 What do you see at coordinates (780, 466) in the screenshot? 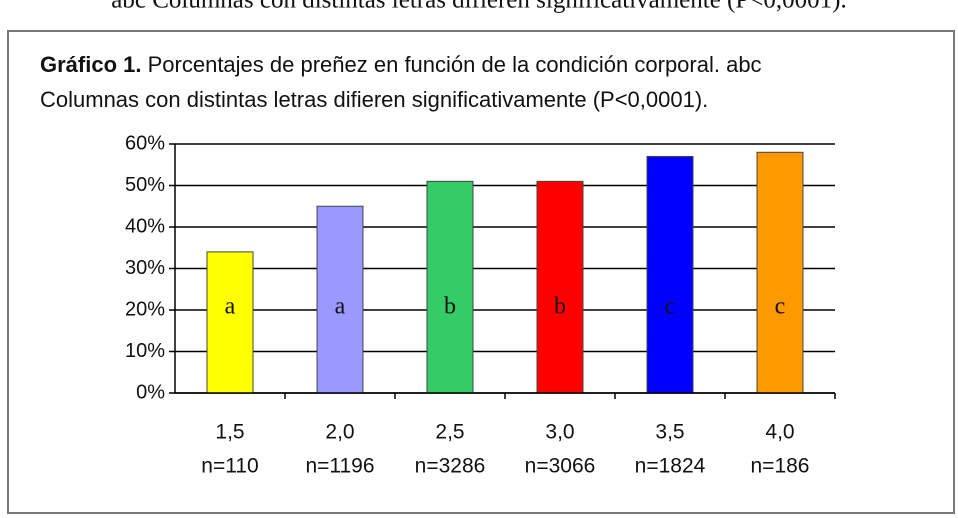
I see `sample-size-label: n=186` at bounding box center [780, 466].